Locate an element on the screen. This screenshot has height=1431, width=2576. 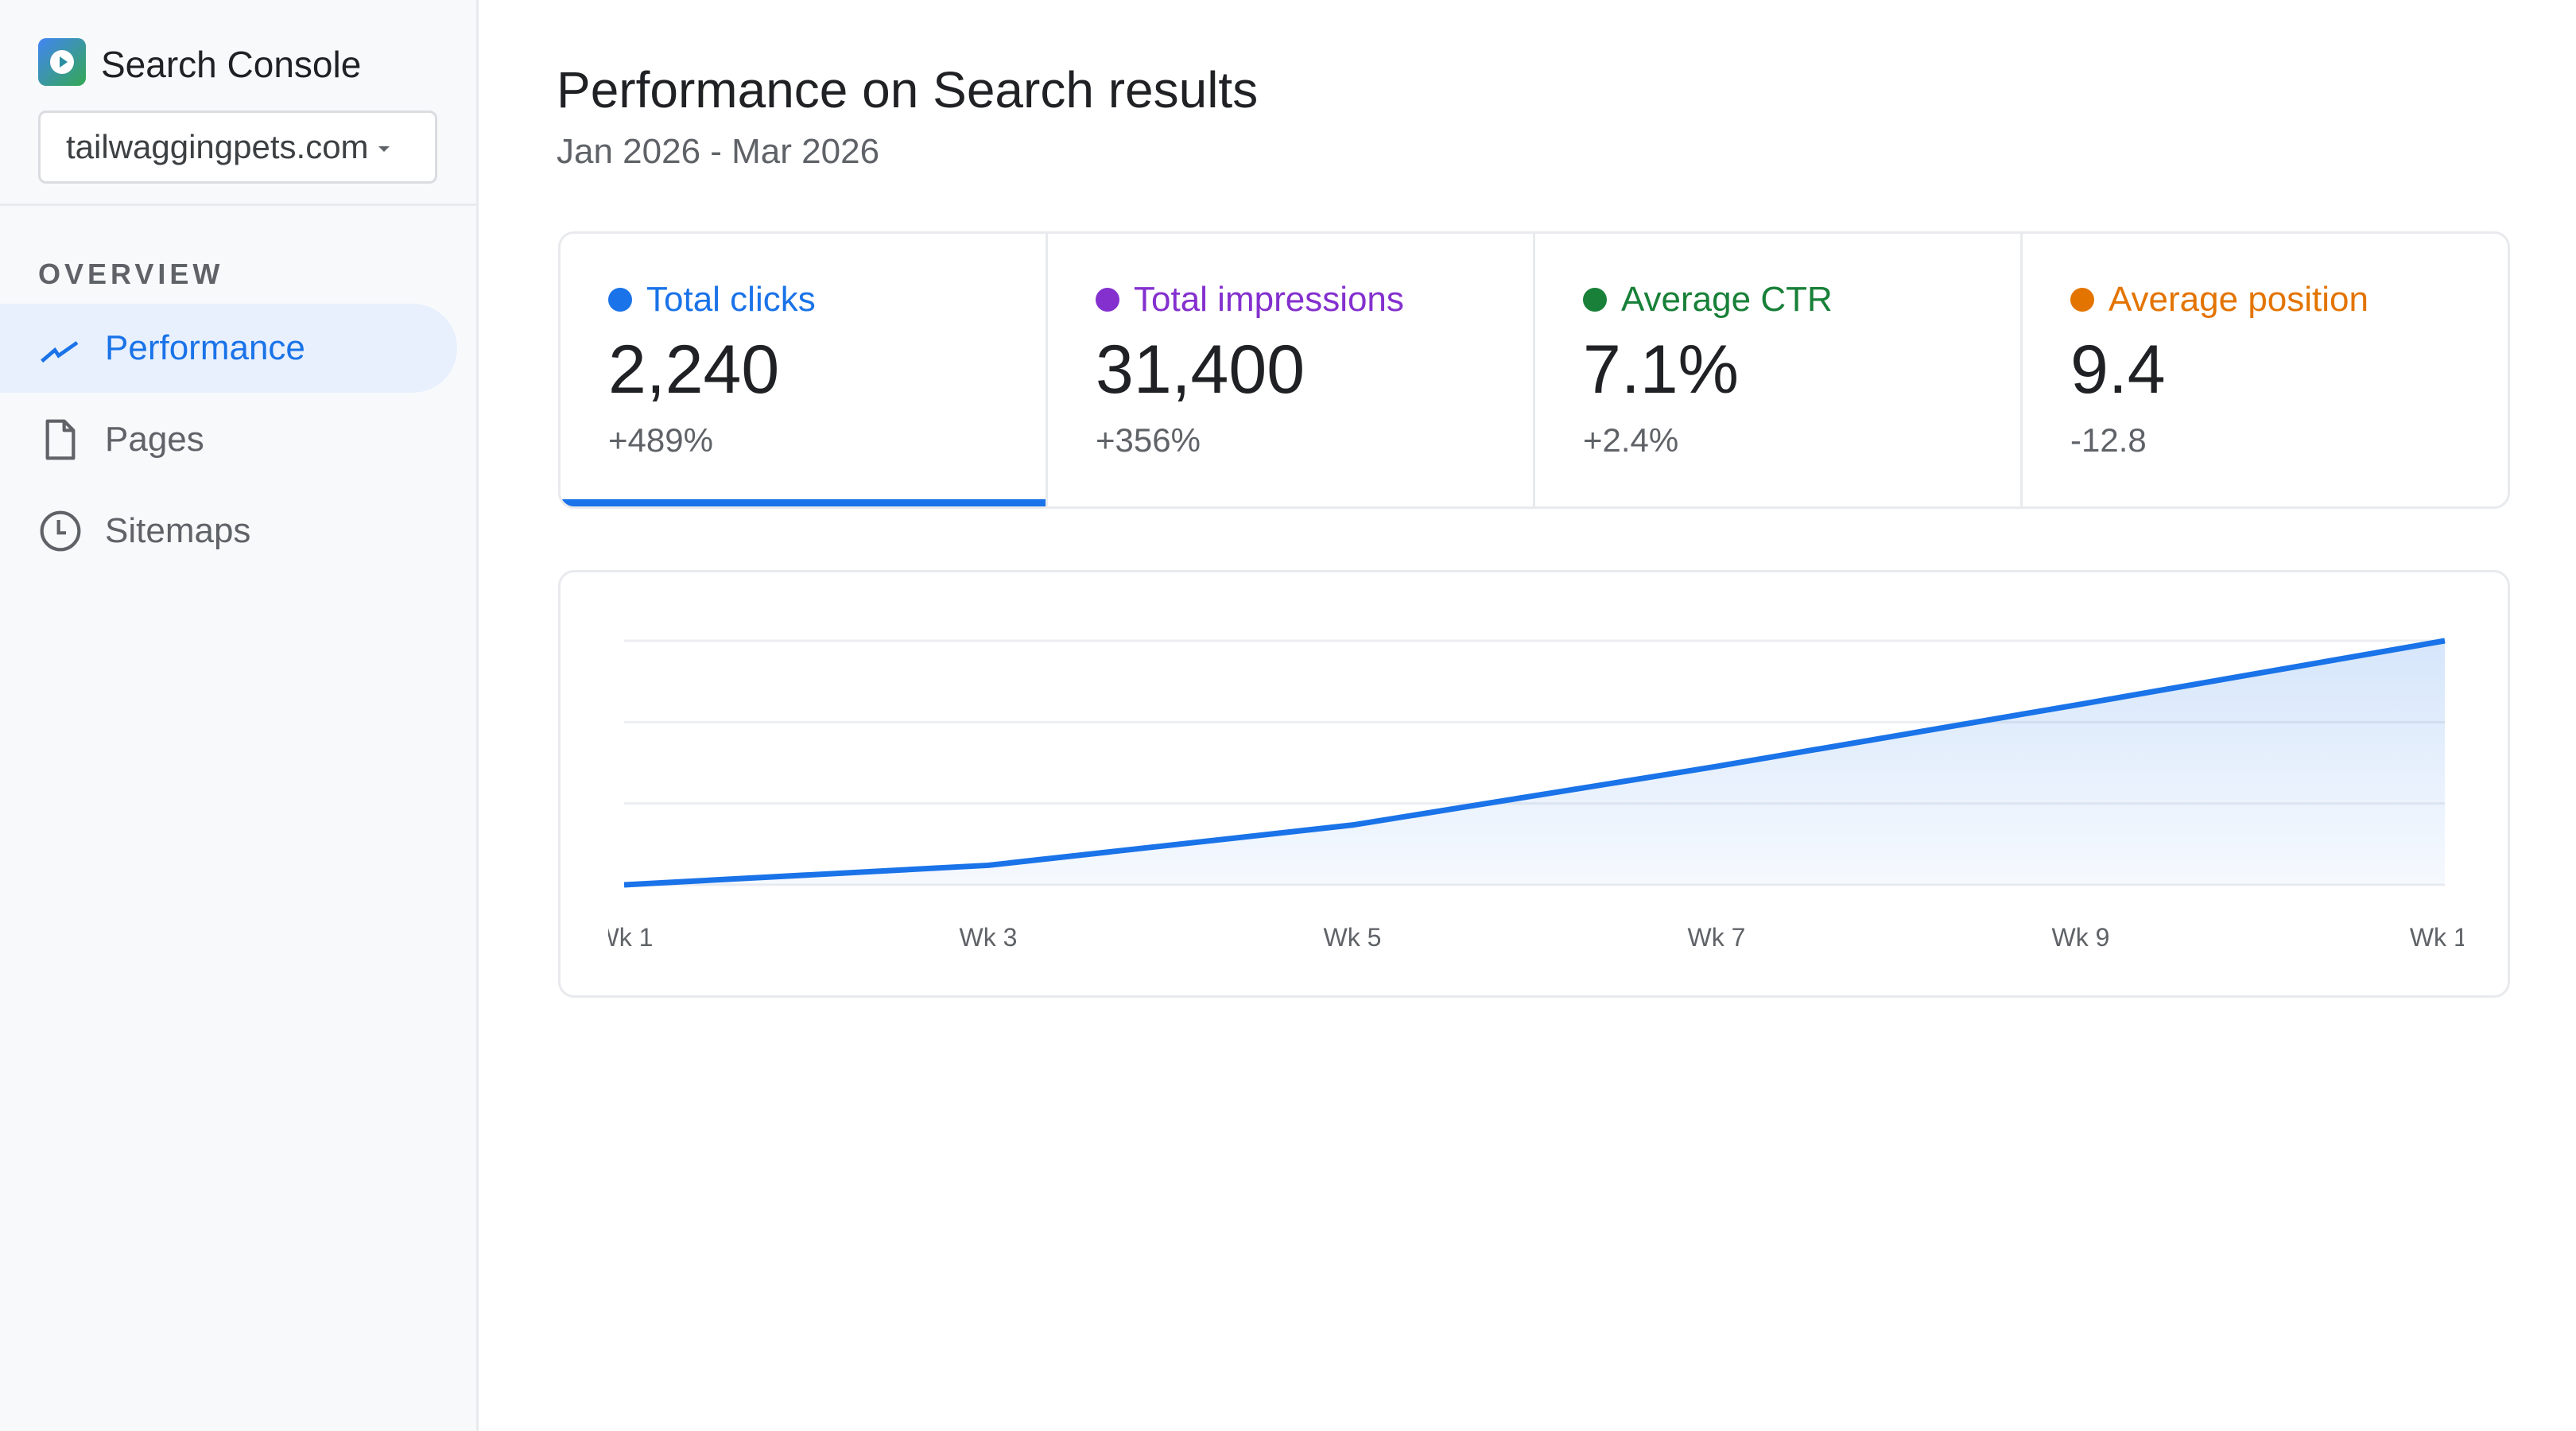
metric-label: Average position is located at coordinates (2239, 299).